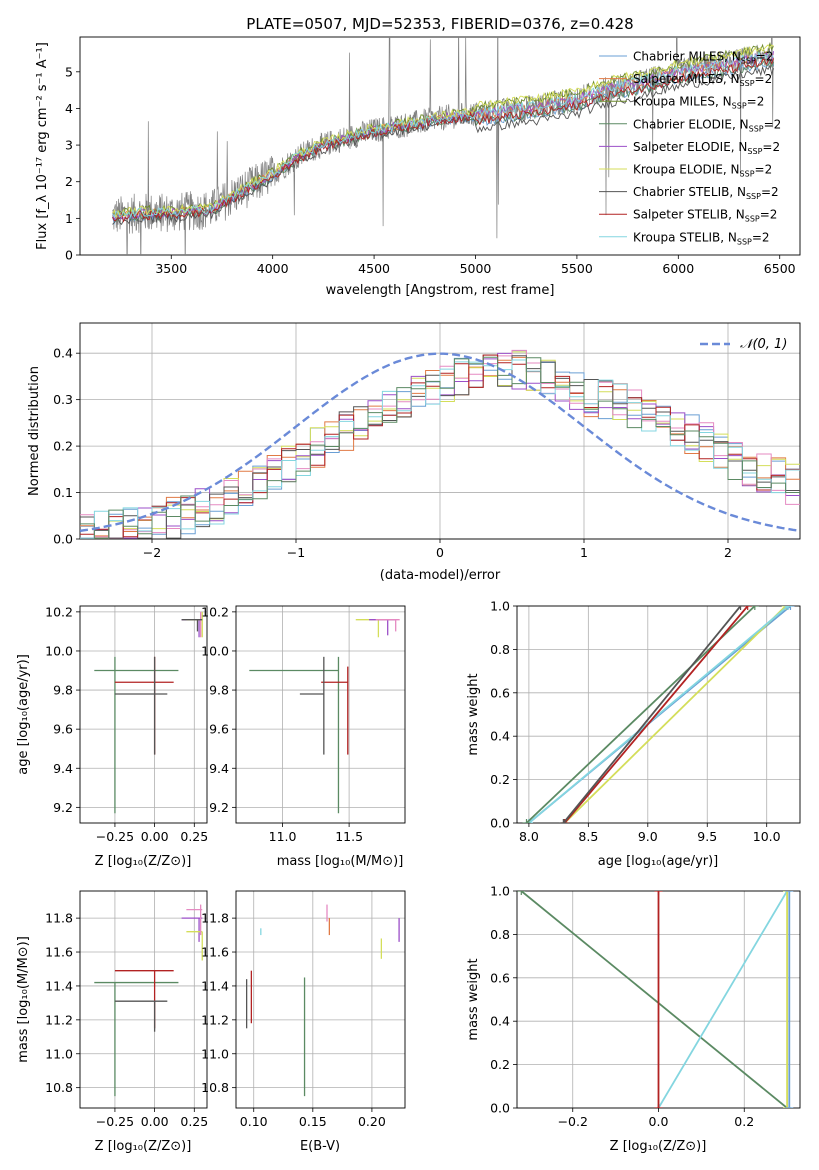 This screenshot has width=819, height=1170. Describe the element at coordinates (283, 836) in the screenshot. I see `x-tick-label: 11.0` at that location.